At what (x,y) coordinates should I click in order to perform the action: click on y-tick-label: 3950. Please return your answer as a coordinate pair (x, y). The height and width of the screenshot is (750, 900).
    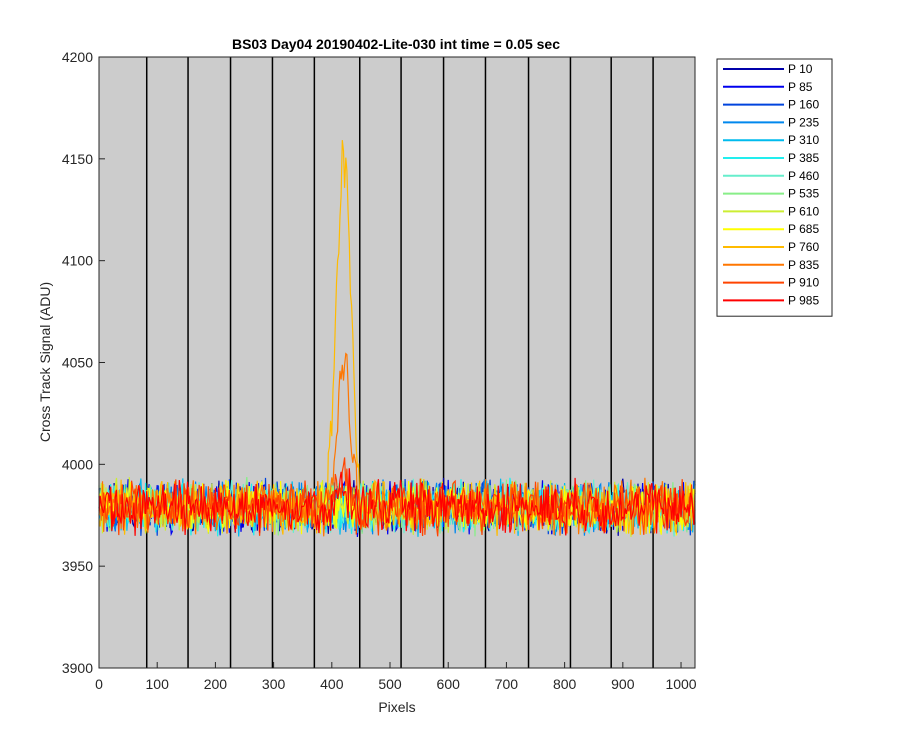
    Looking at the image, I should click on (77, 566).